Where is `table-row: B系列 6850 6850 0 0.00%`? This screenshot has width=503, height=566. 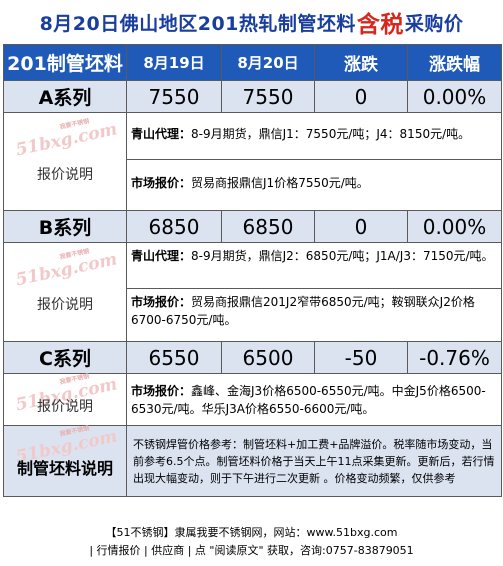
table-row: B系列 6850 6850 0 0.00% is located at coordinates (252, 226).